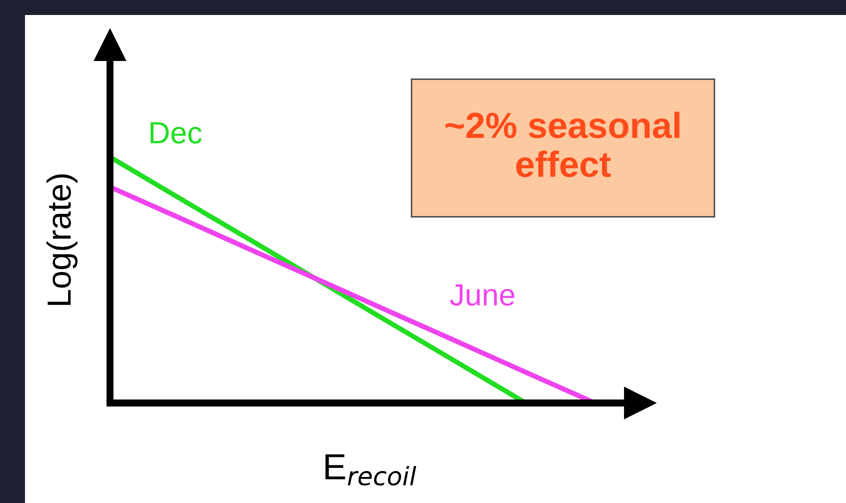 The height and width of the screenshot is (503, 846). I want to click on series-label: June, so click(482, 295).